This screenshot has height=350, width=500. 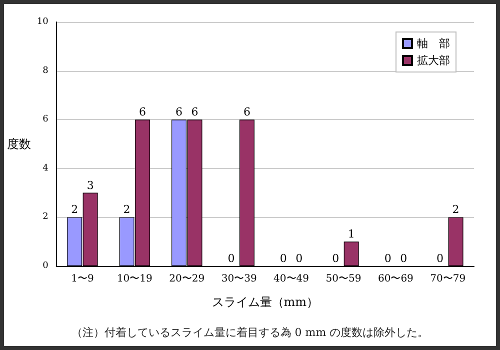 What do you see at coordinates (42, 22) in the screenshot?
I see `y-tick-label: 10` at bounding box center [42, 22].